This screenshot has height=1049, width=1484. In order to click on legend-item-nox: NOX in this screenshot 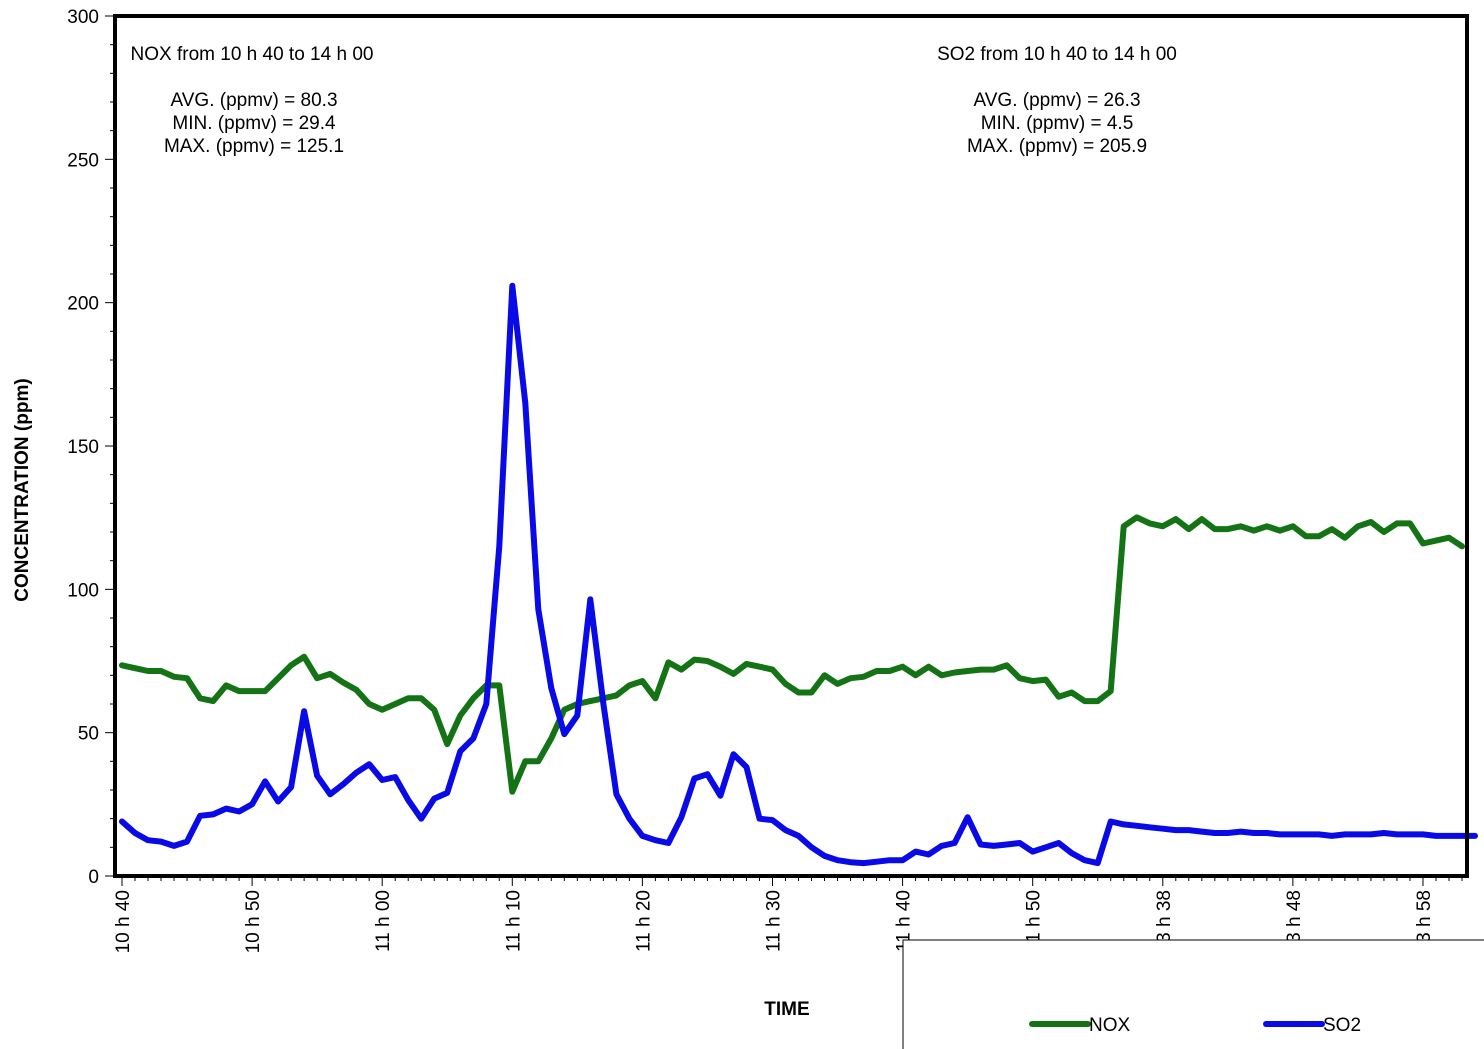, I will do `click(1080, 1025)`.